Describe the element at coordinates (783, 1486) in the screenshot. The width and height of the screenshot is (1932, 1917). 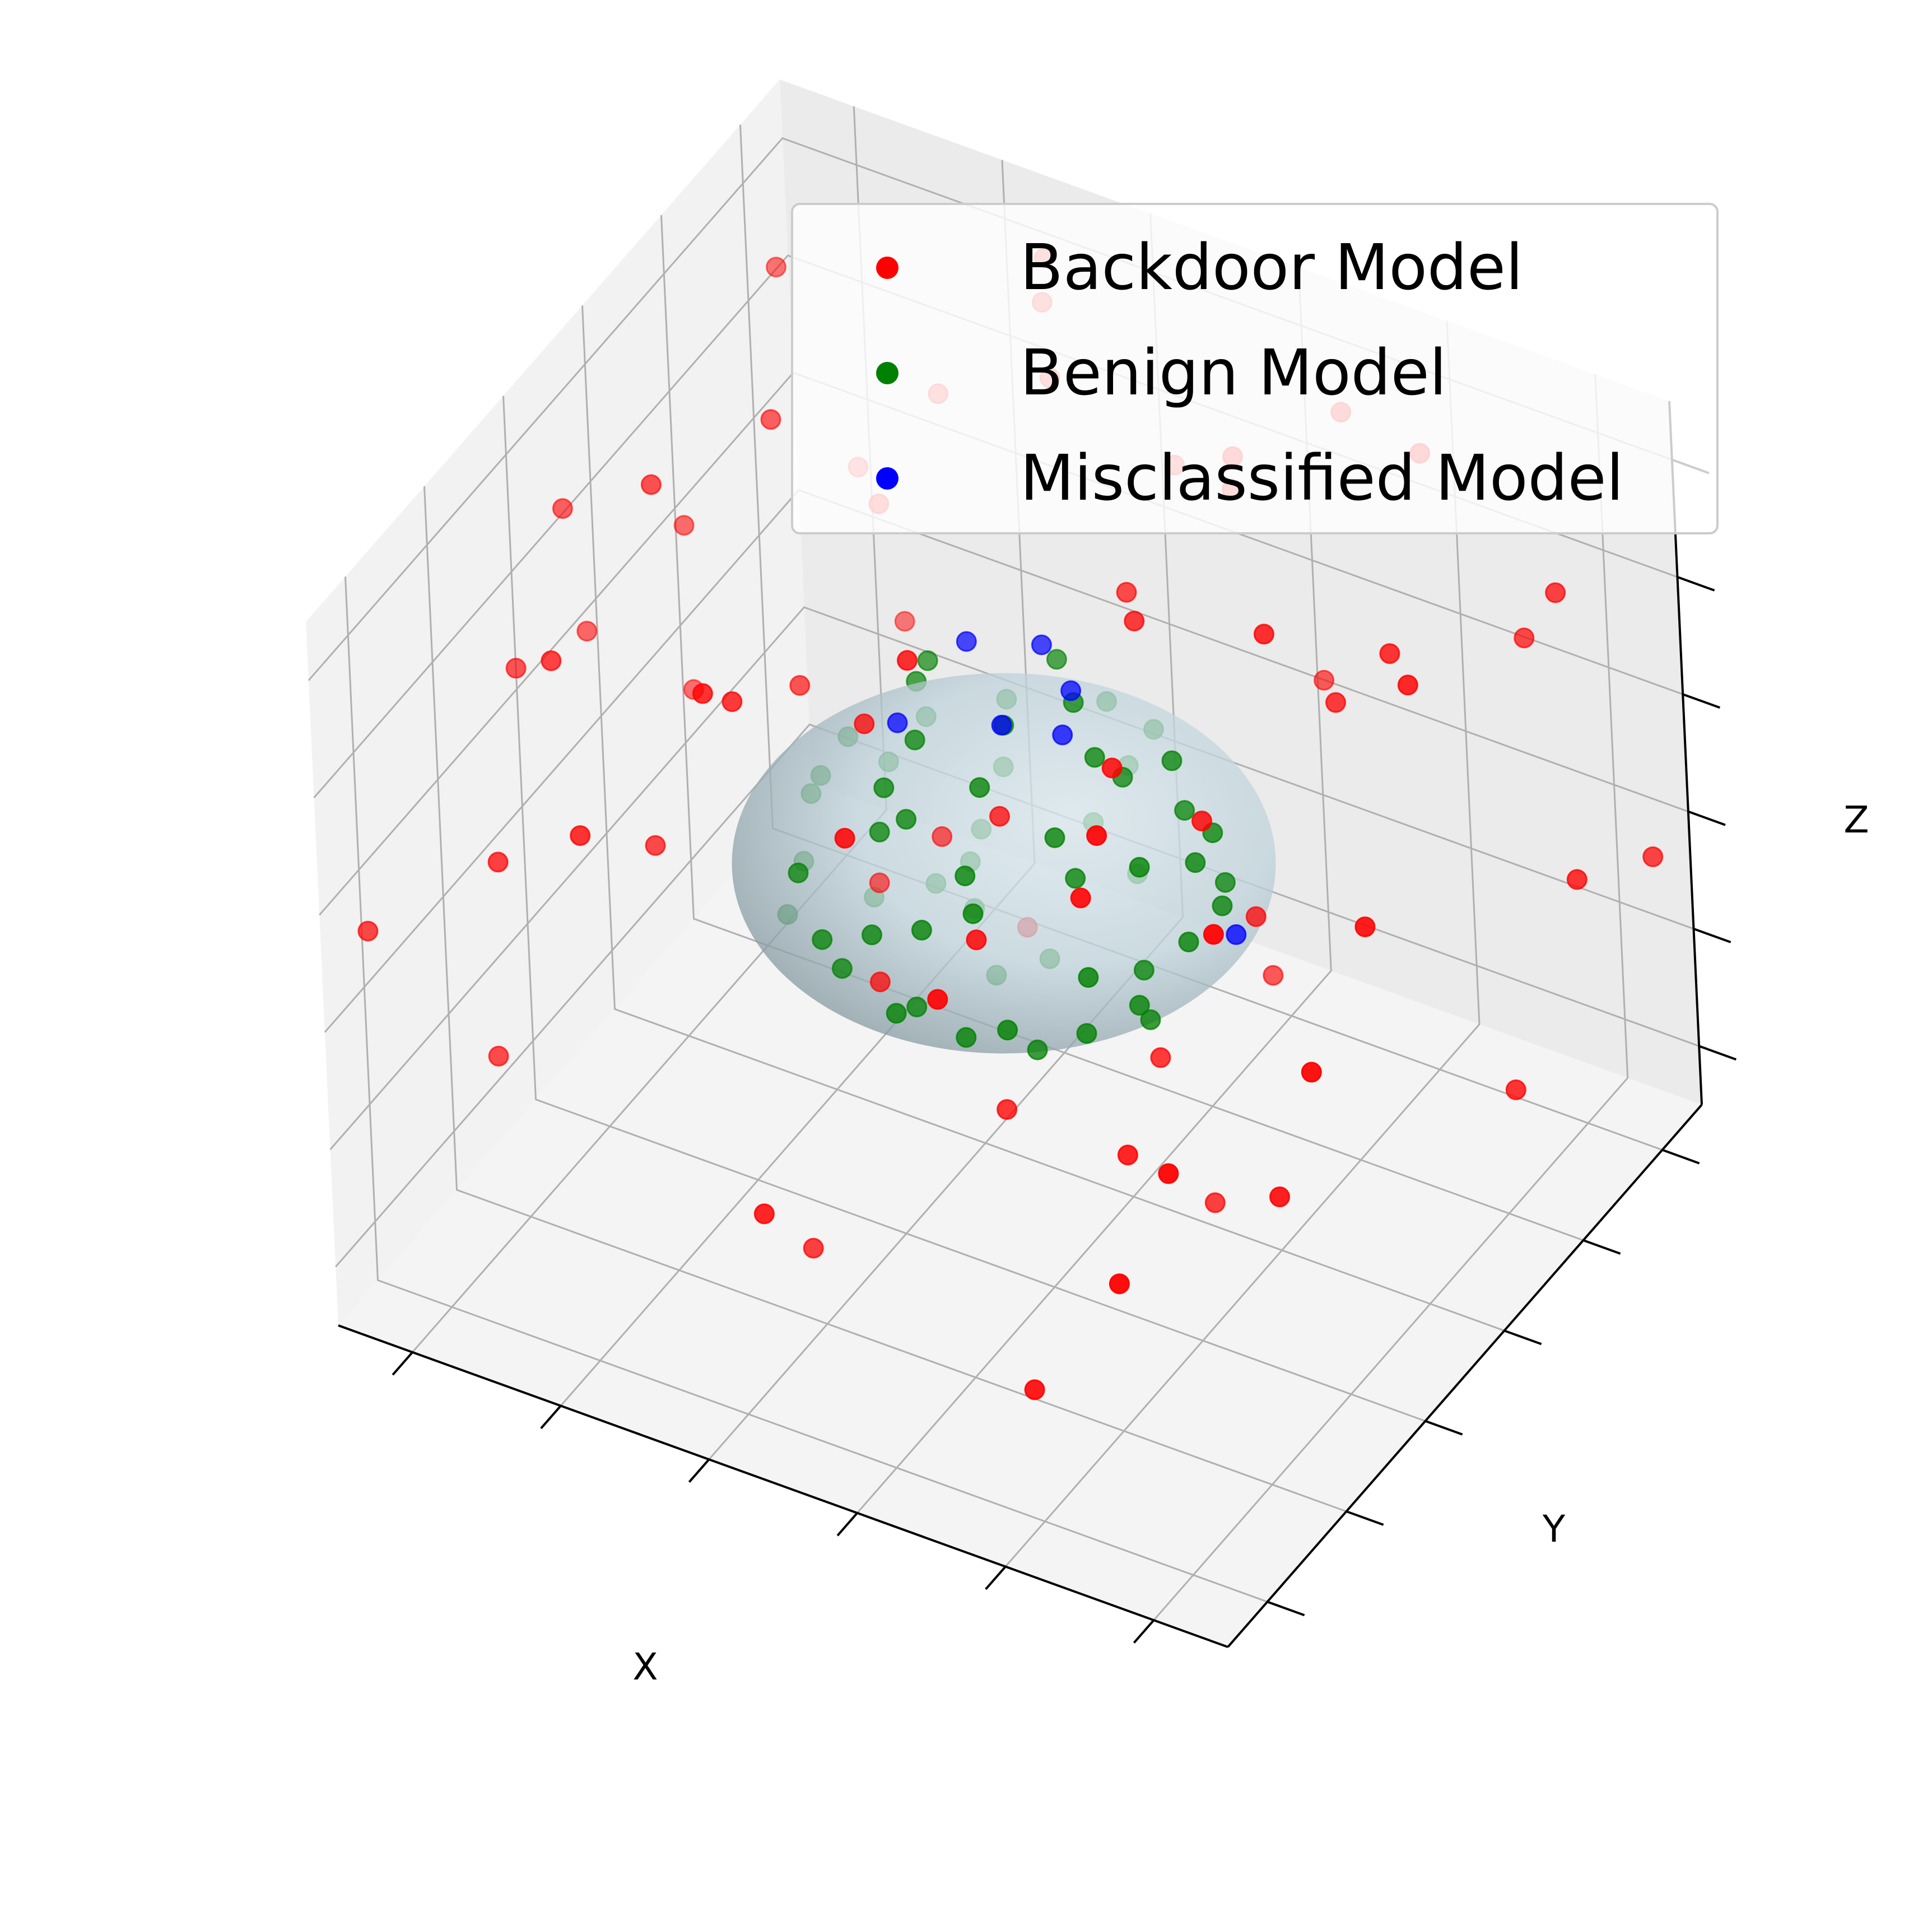
I see `x-axis-line` at that location.